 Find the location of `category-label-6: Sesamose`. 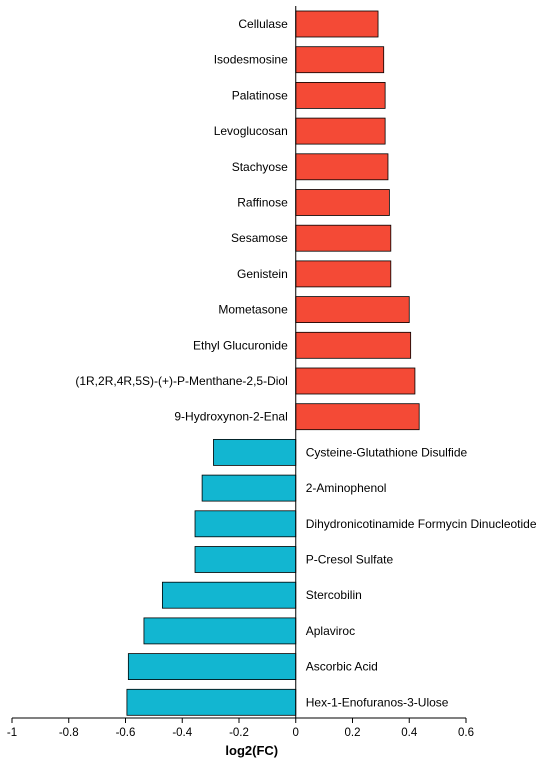

category-label-6: Sesamose is located at coordinates (259, 238).